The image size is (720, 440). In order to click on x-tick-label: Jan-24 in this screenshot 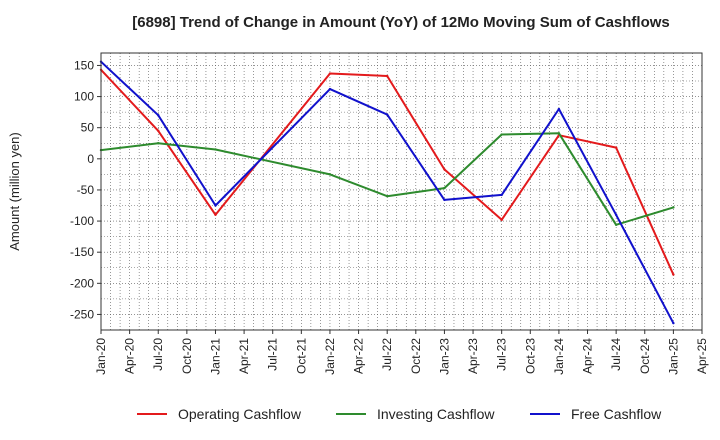, I will do `click(559, 356)`.